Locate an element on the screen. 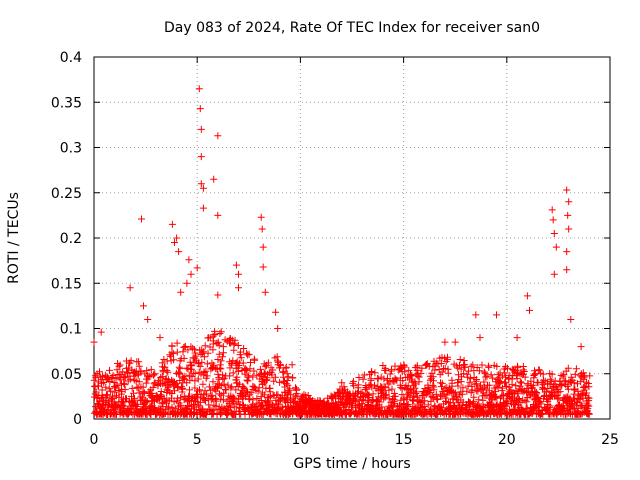 The width and height of the screenshot is (640, 480). x-tick-label: 10 is located at coordinates (300, 440).